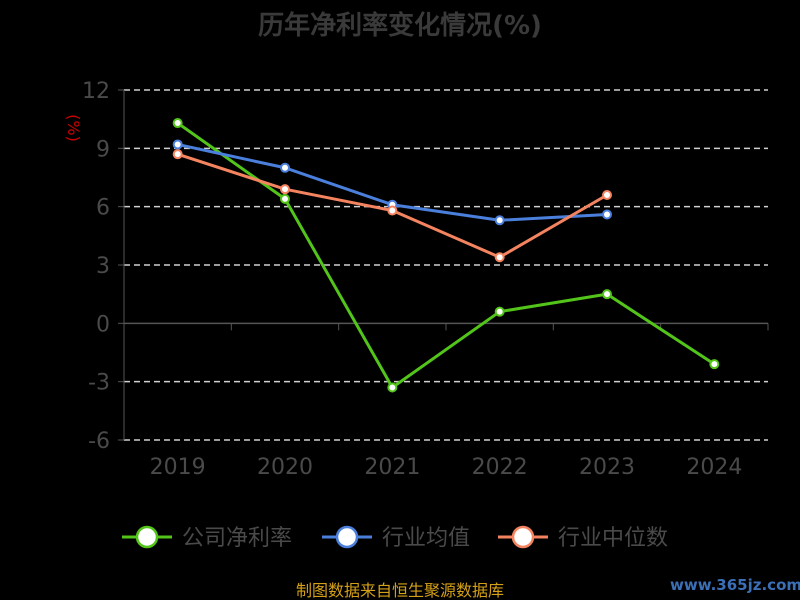 This screenshot has width=800, height=600. What do you see at coordinates (714, 467) in the screenshot?
I see `x-tick-label: 2024` at bounding box center [714, 467].